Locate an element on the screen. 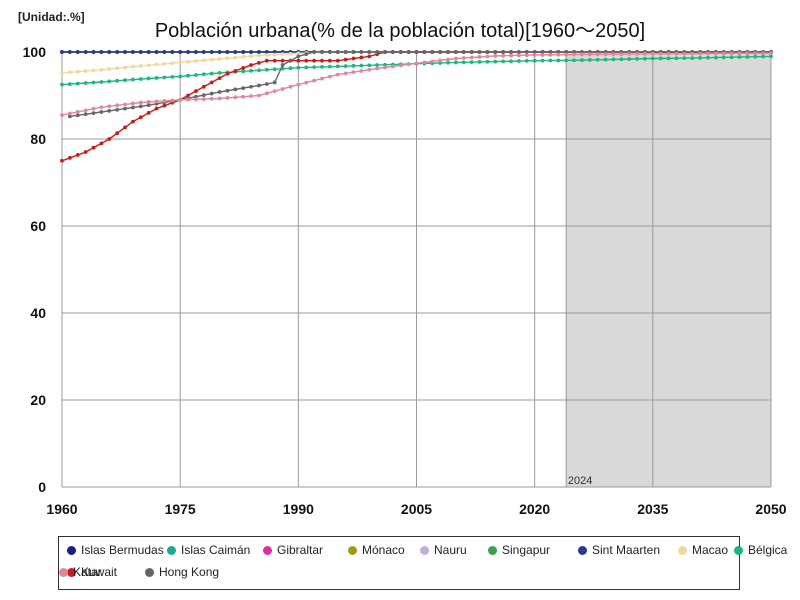  legend-item: Islas Caimán is located at coordinates (208, 550).